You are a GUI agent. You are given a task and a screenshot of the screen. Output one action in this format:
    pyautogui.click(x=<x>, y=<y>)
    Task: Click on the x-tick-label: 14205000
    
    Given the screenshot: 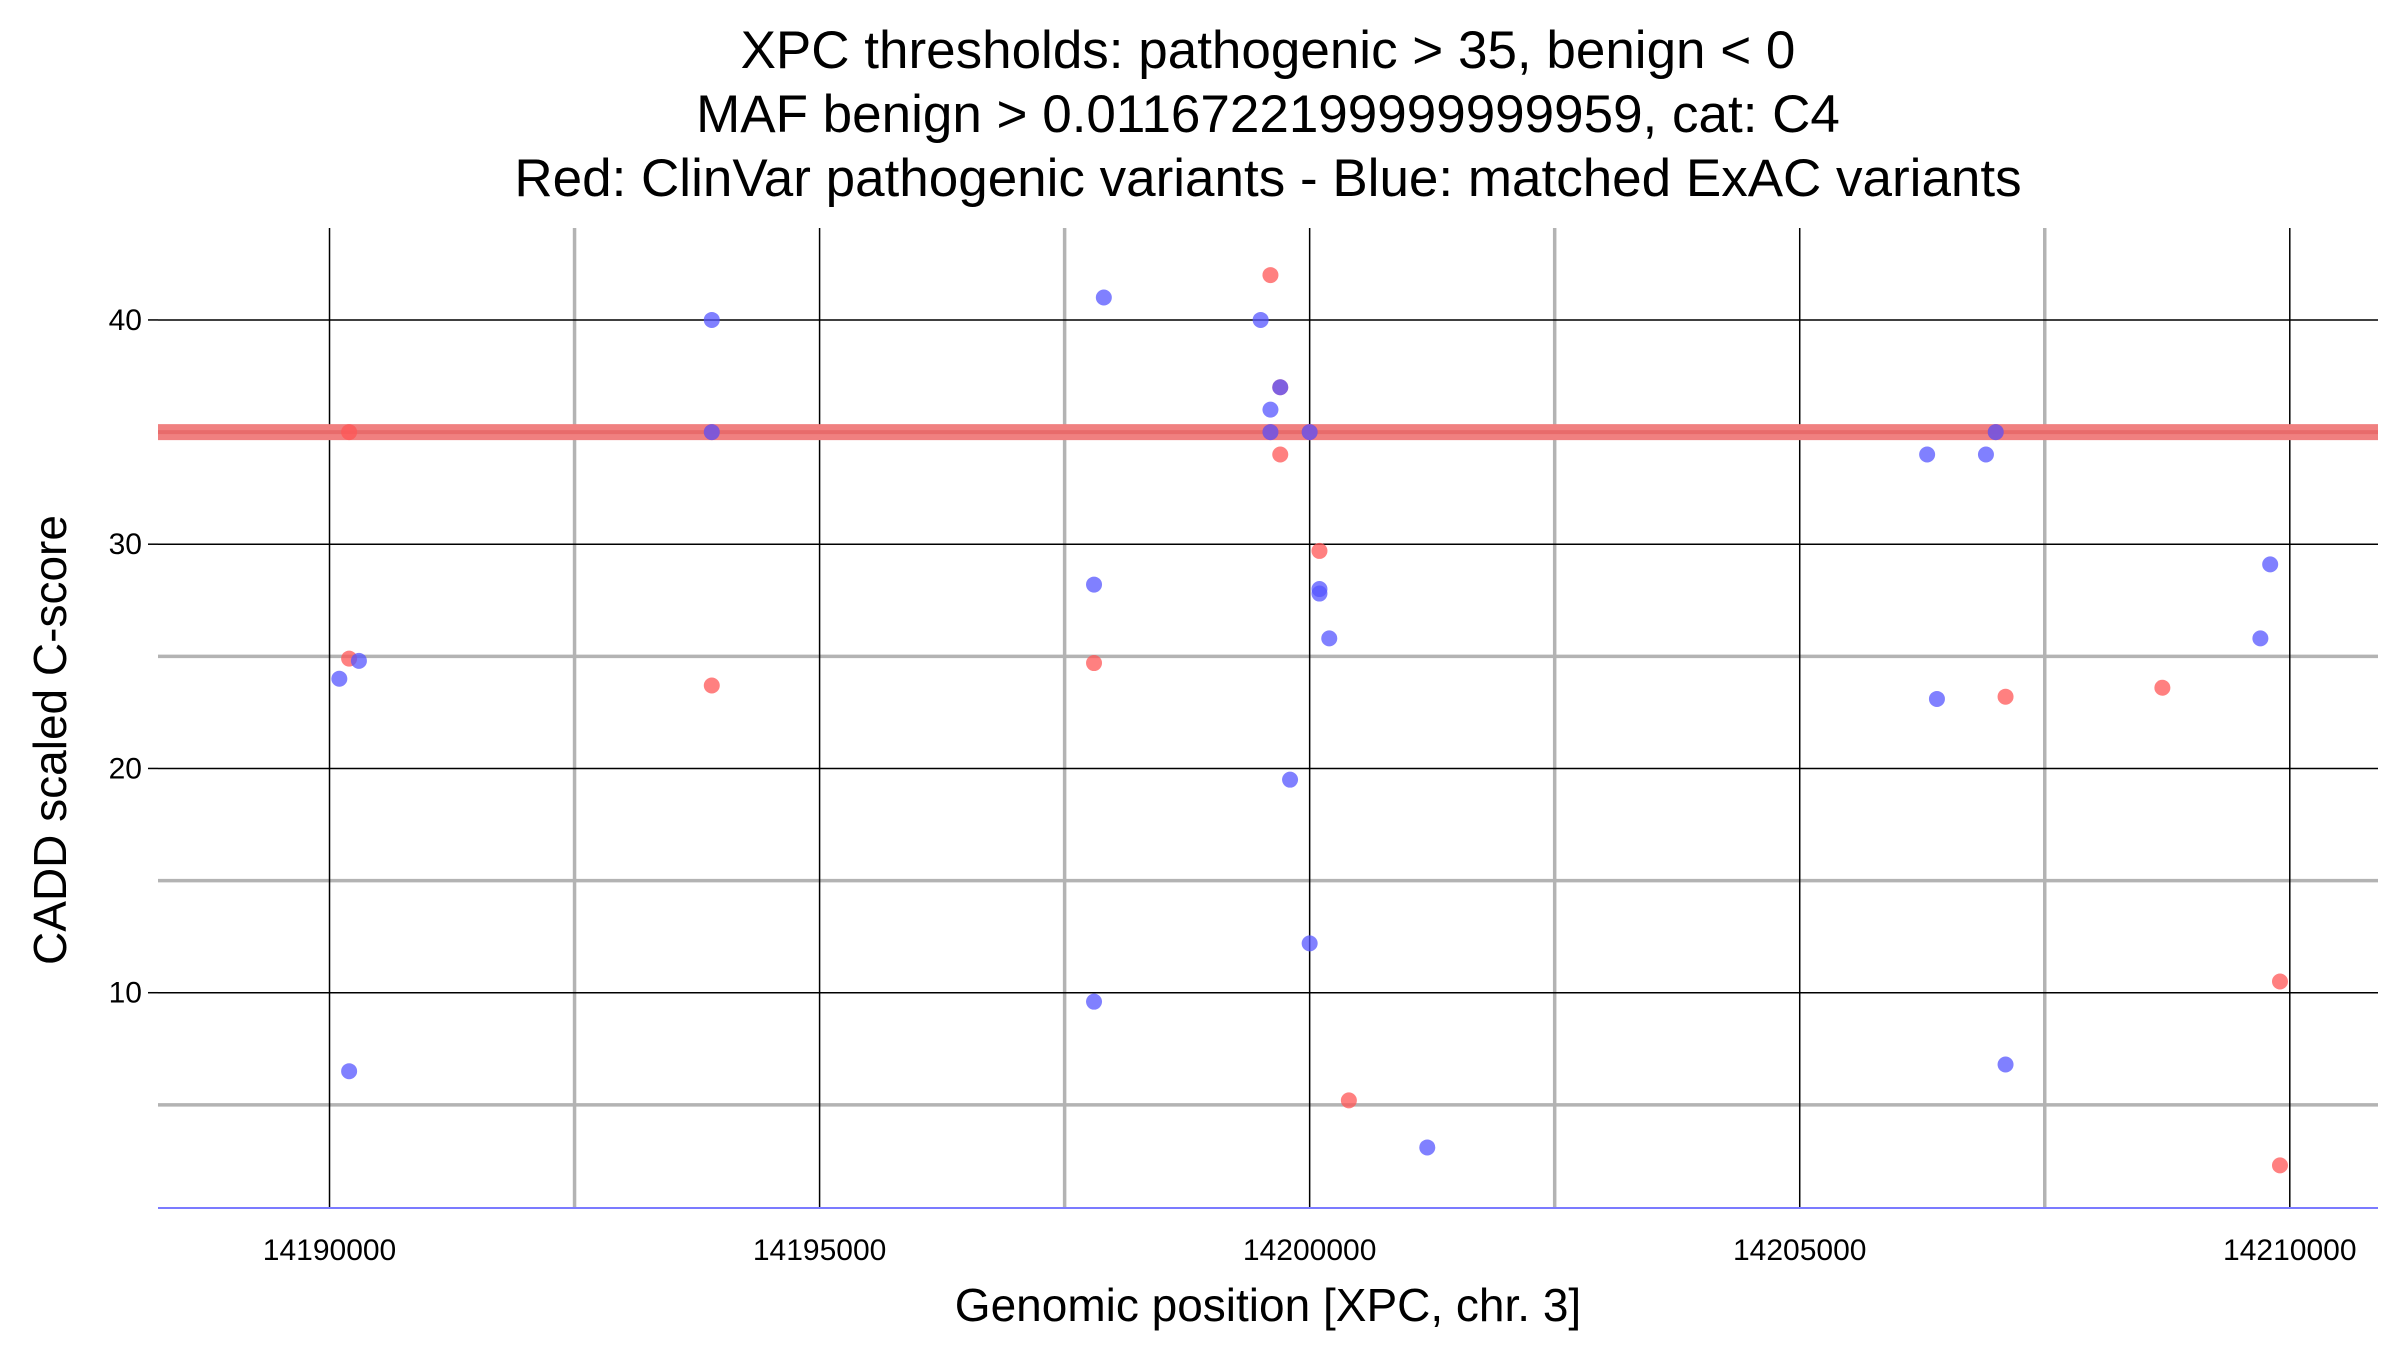 What is the action you would take?
    pyautogui.click(x=1799, y=1250)
    